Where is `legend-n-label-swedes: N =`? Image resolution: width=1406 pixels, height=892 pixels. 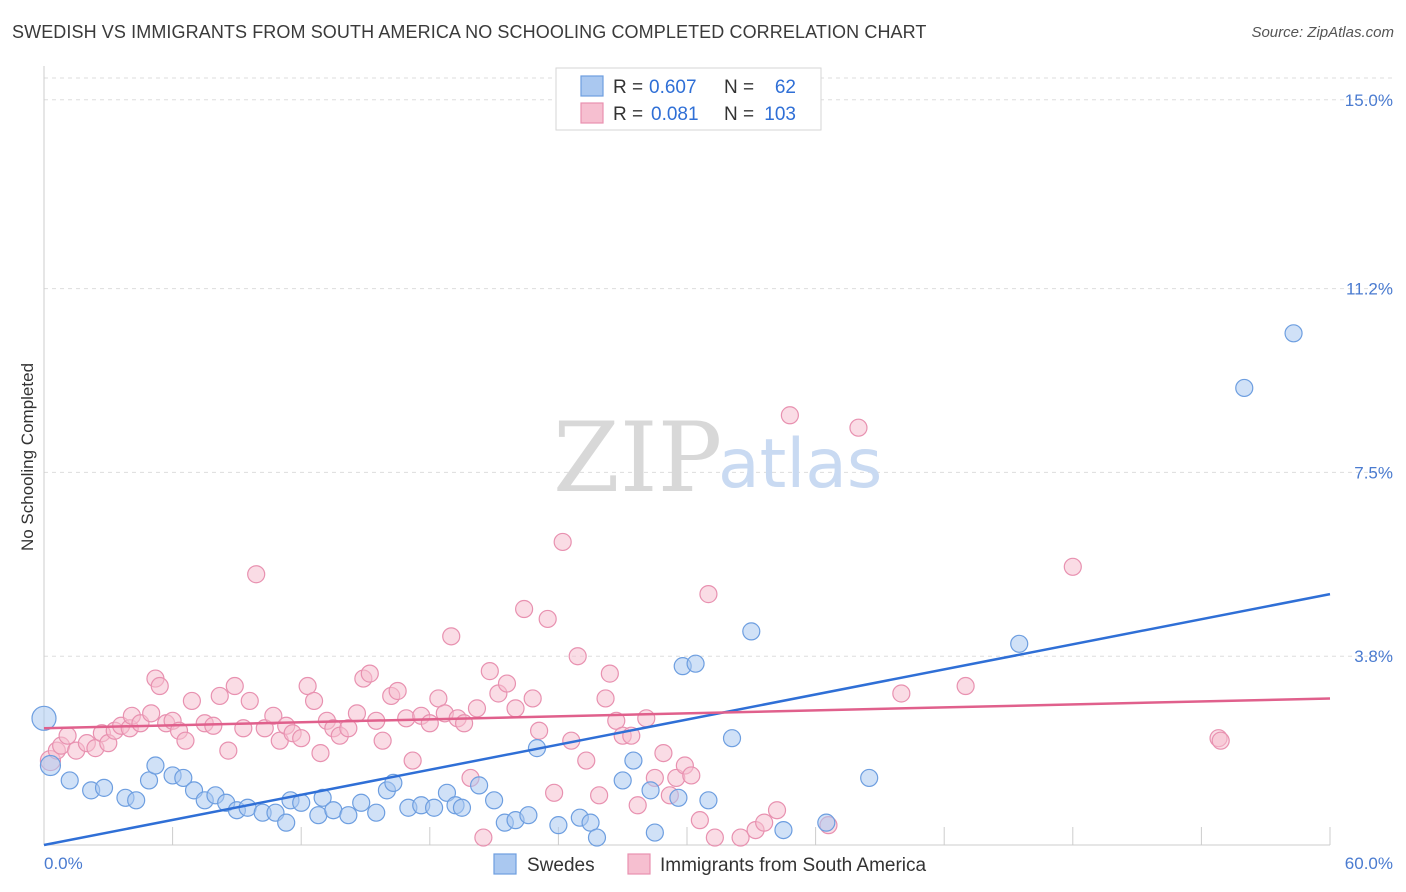 legend-n-label-swedes: N = is located at coordinates (739, 87).